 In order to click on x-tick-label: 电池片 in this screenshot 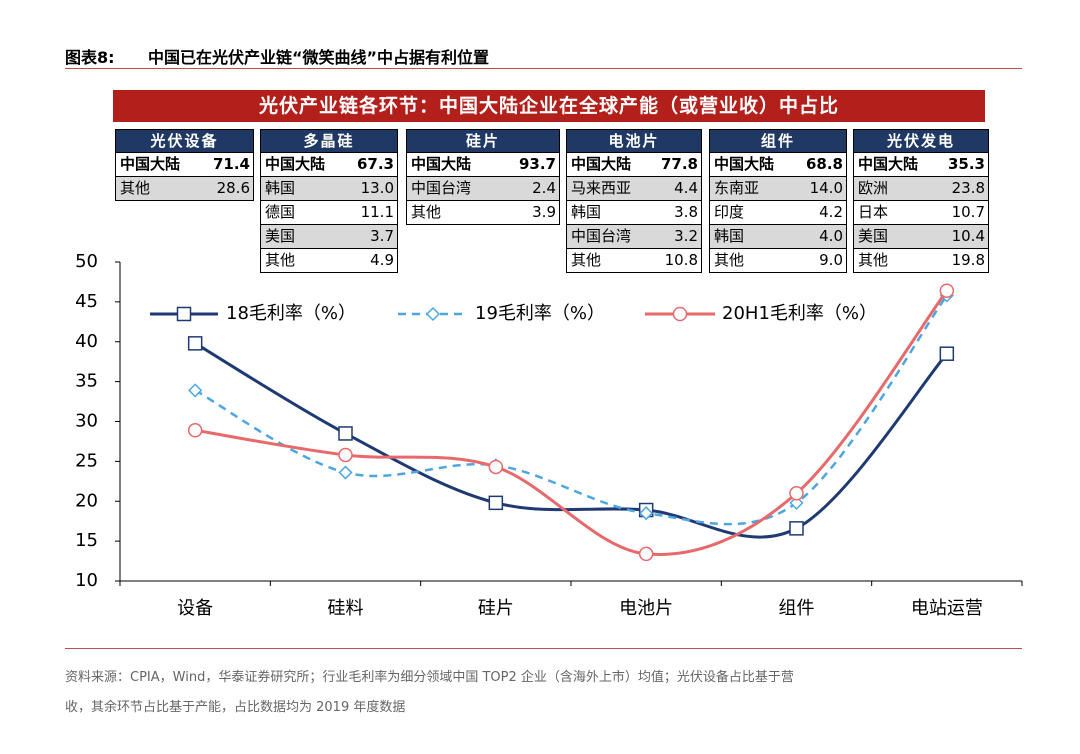, I will do `click(646, 608)`.